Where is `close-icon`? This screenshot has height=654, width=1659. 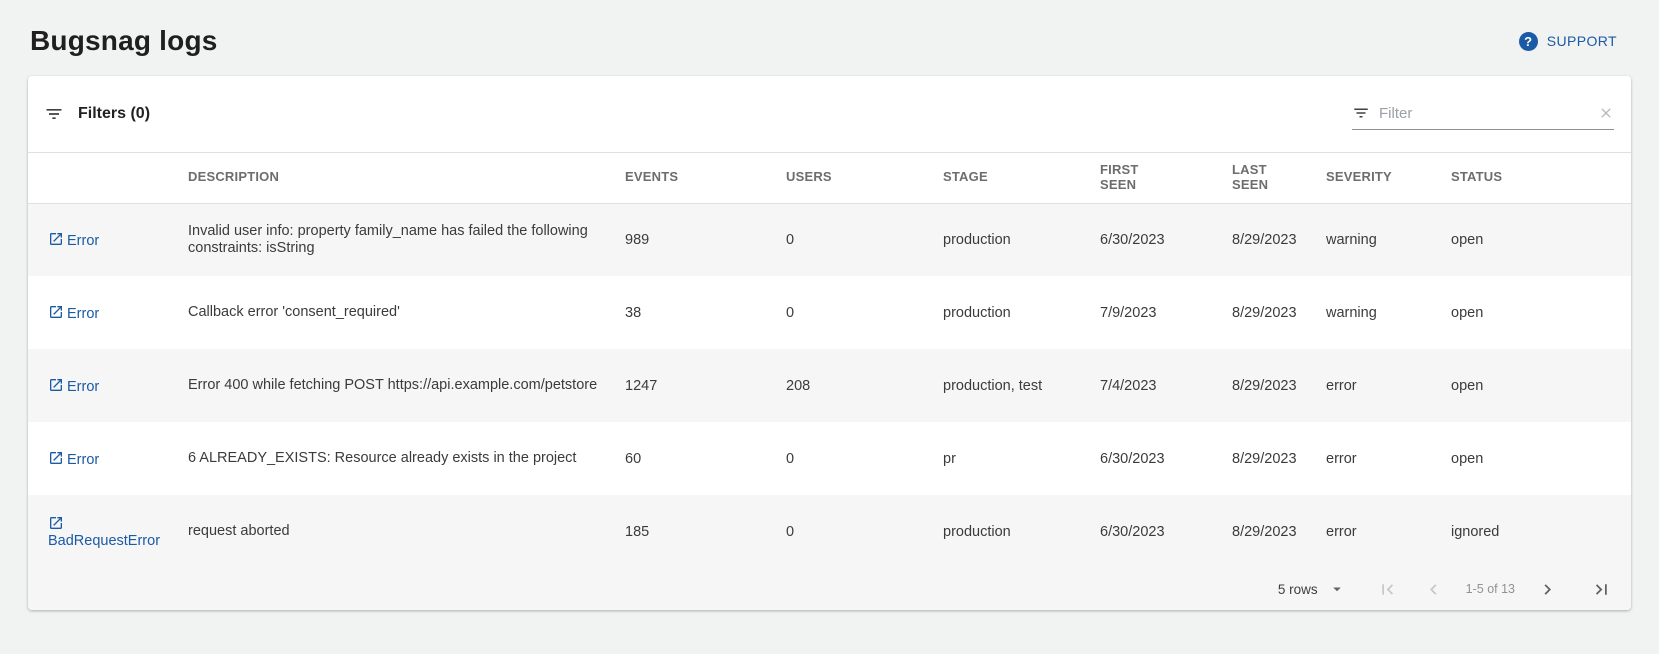 close-icon is located at coordinates (1606, 113).